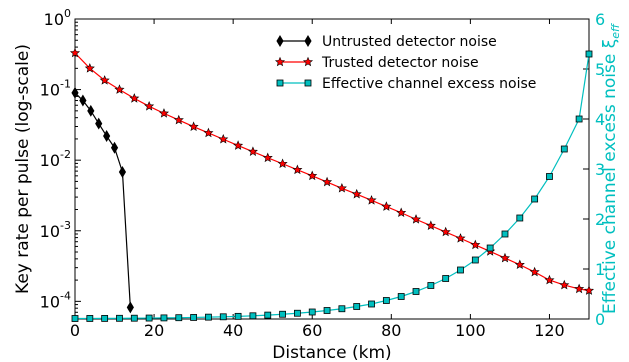 The width and height of the screenshot is (629, 362). Describe the element at coordinates (600, 219) in the screenshot. I see `right-tick-label: 2` at that location.